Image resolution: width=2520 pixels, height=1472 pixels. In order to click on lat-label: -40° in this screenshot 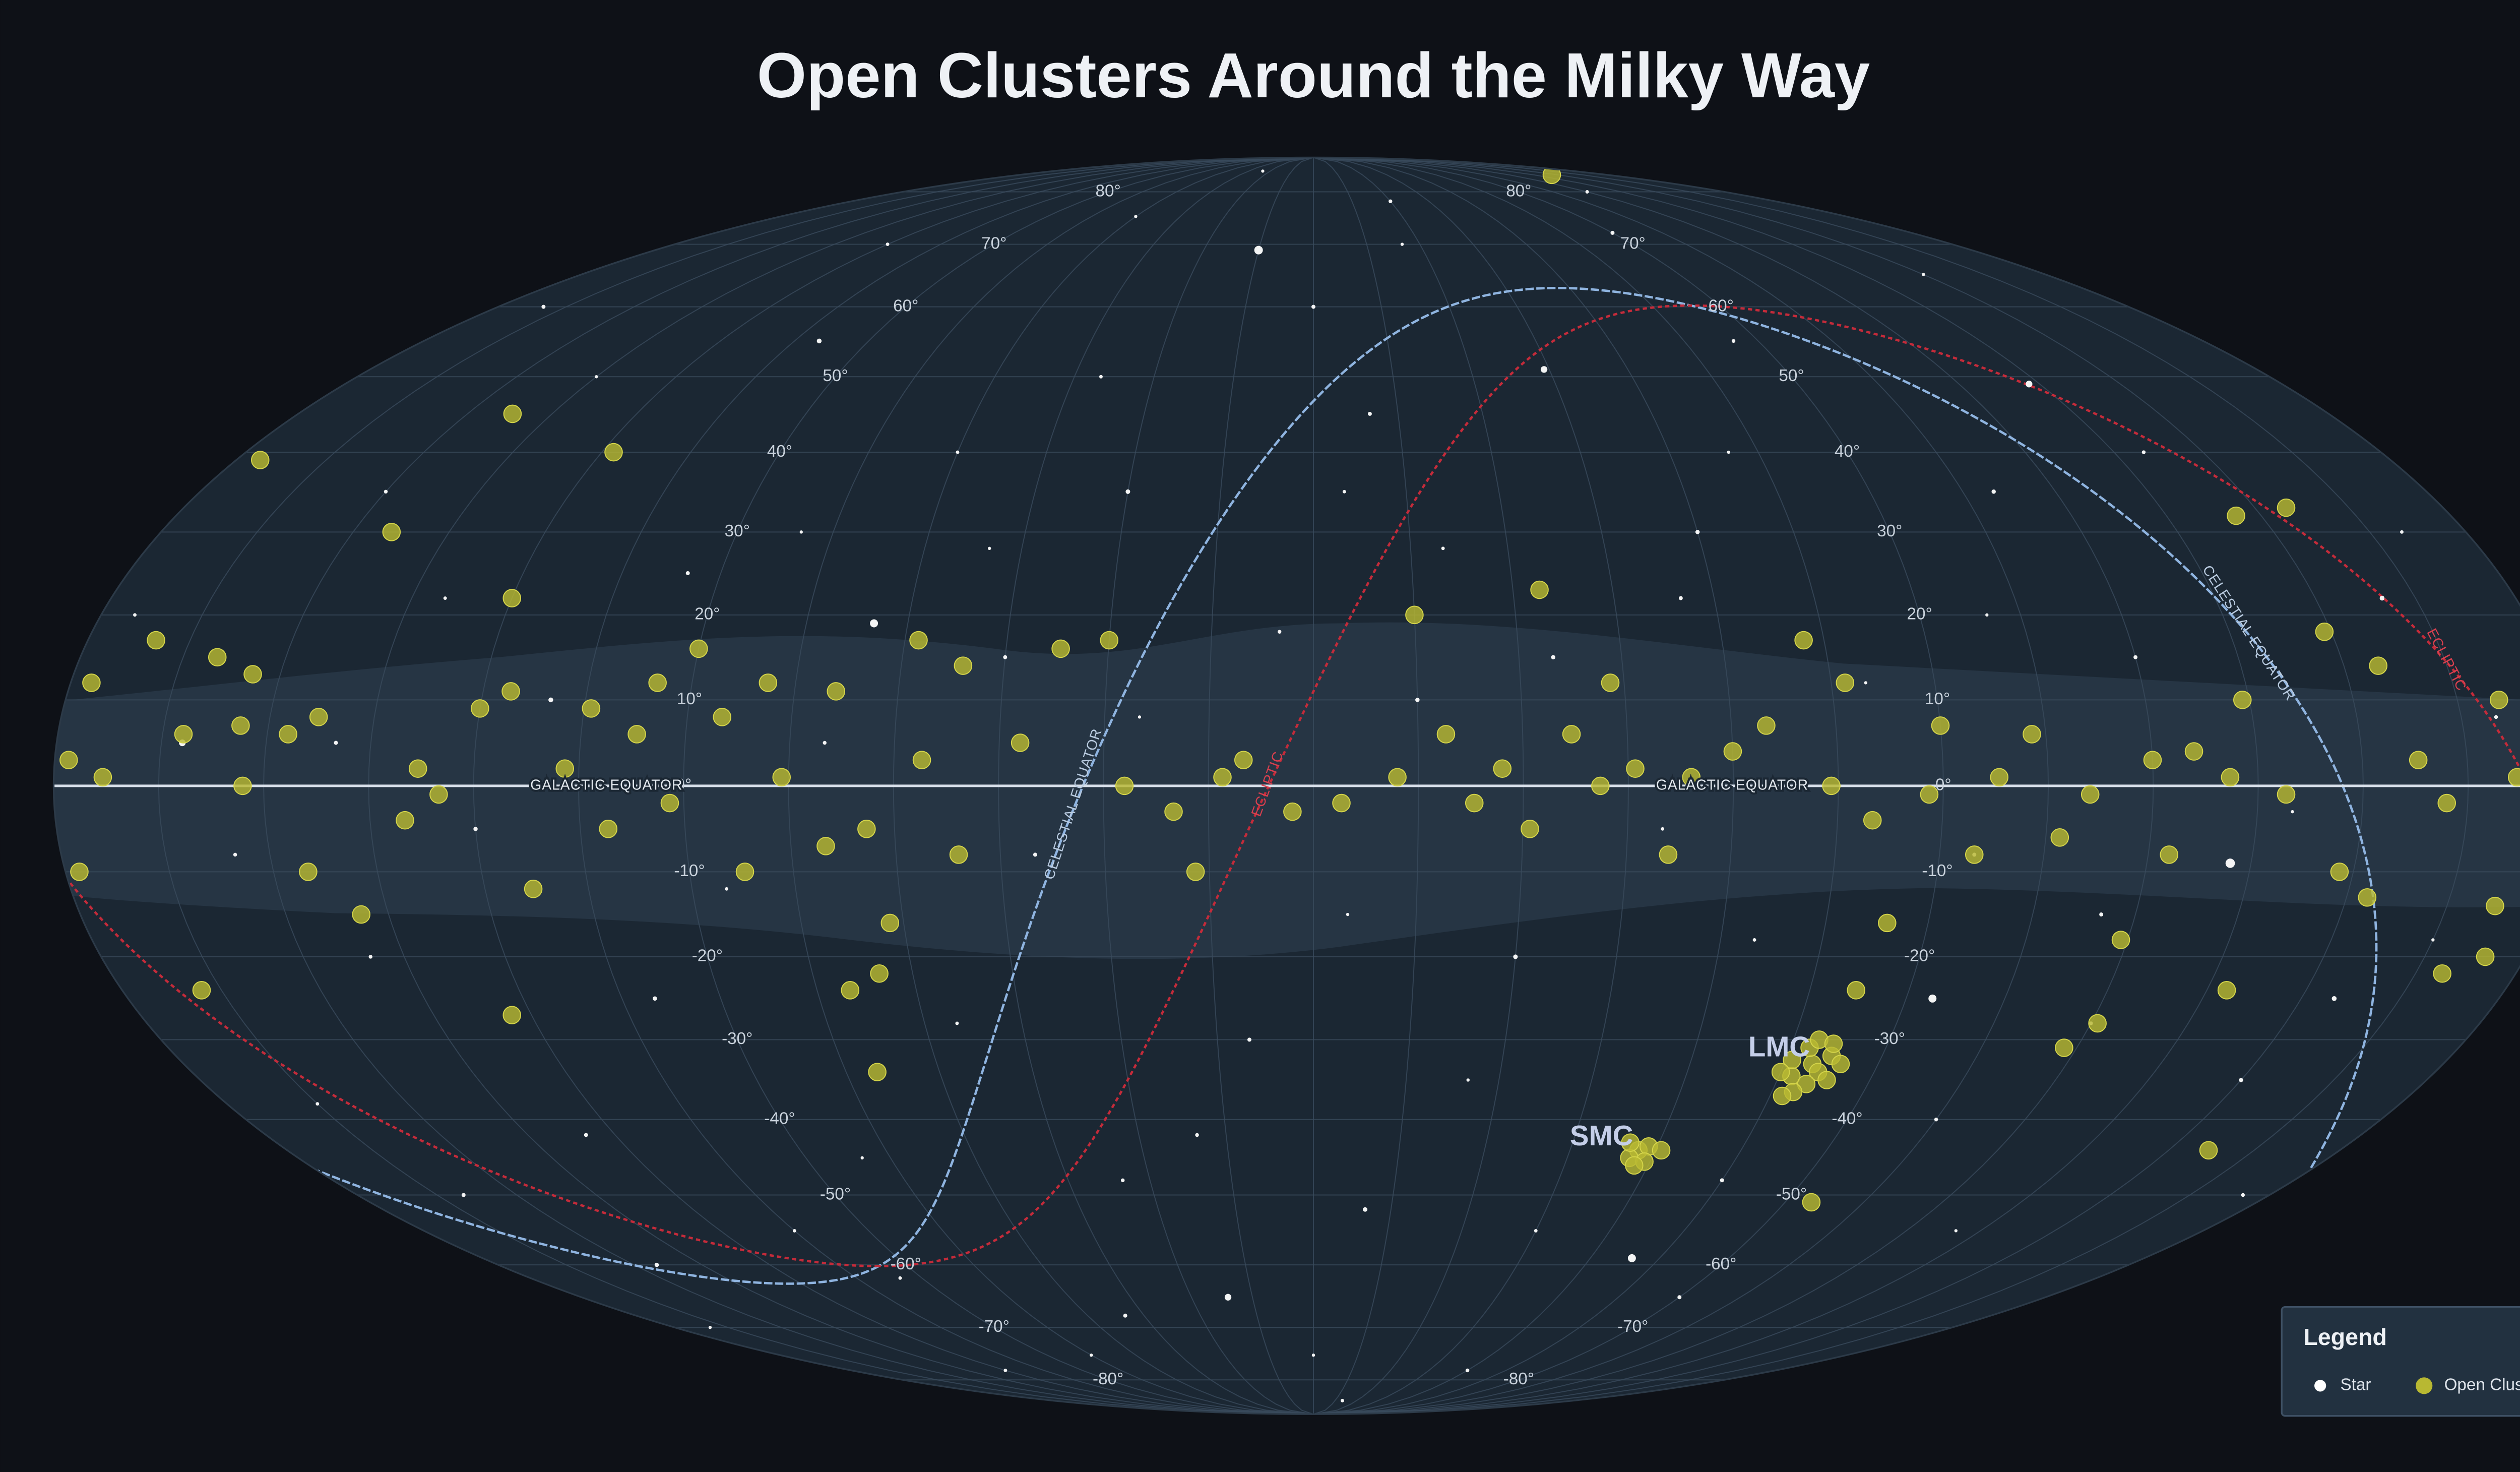, I will do `click(779, 1119)`.